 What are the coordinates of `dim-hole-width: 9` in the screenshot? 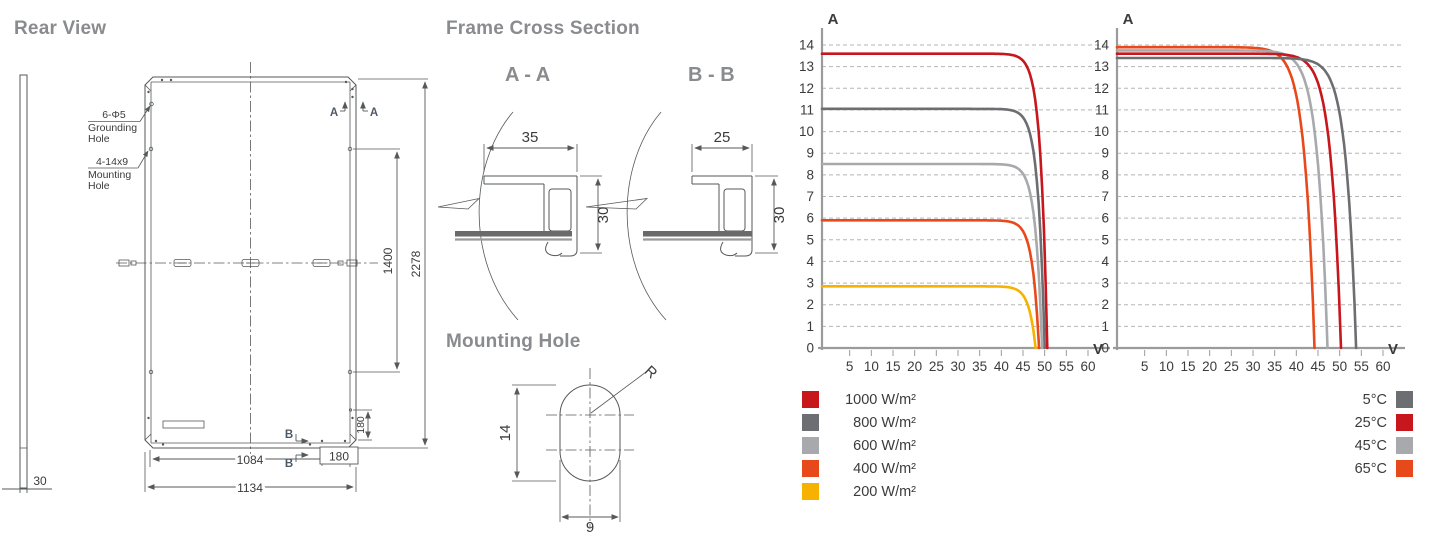 It's located at (590, 527).